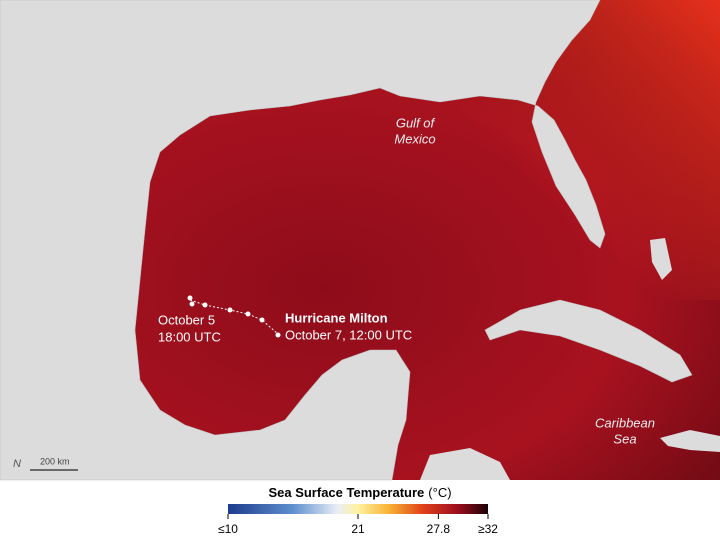 This screenshot has height=545, width=720. What do you see at coordinates (414, 138) in the screenshot?
I see `gulf-label: Mexico` at bounding box center [414, 138].